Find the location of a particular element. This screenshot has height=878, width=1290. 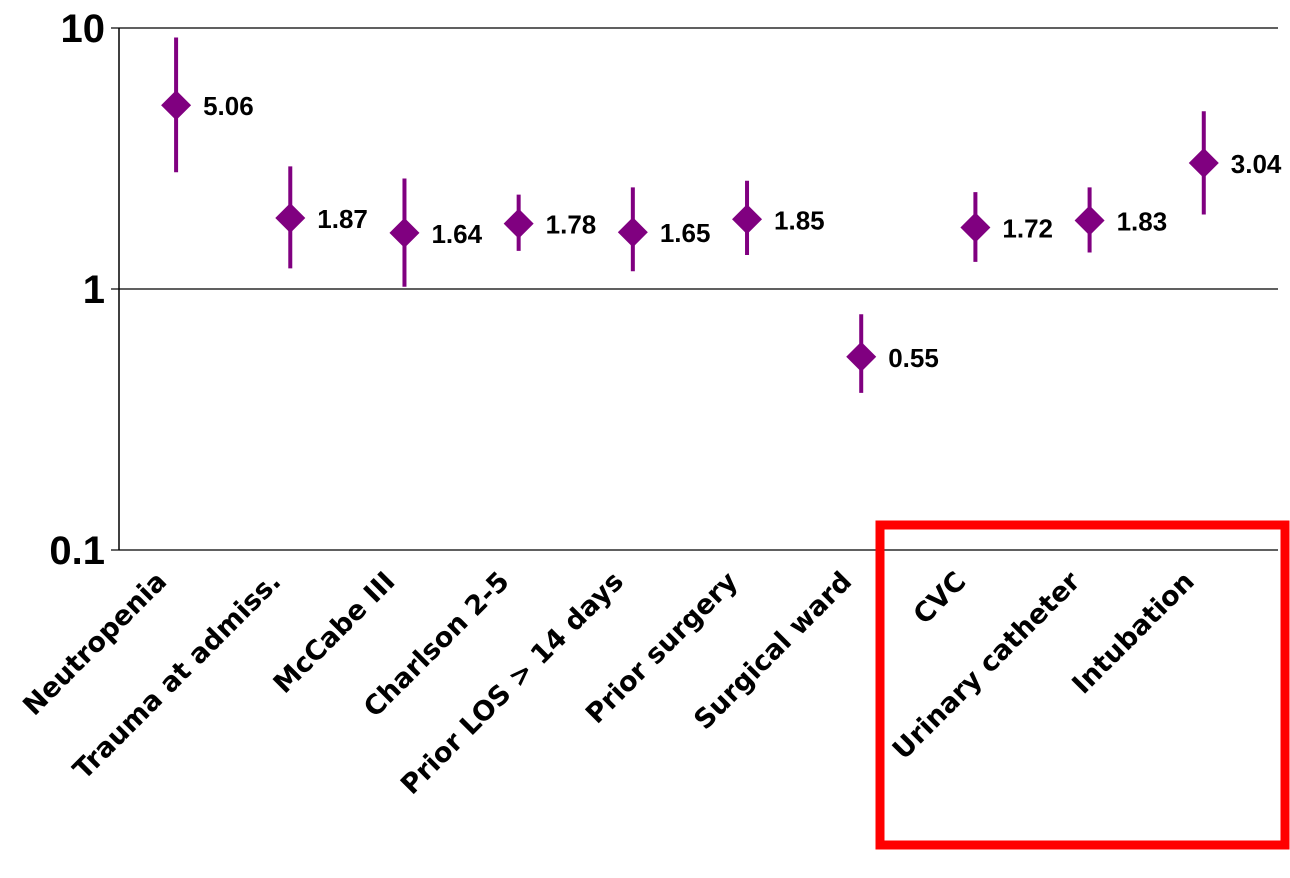

category-label: Trauma at admiss. is located at coordinates (177, 676).